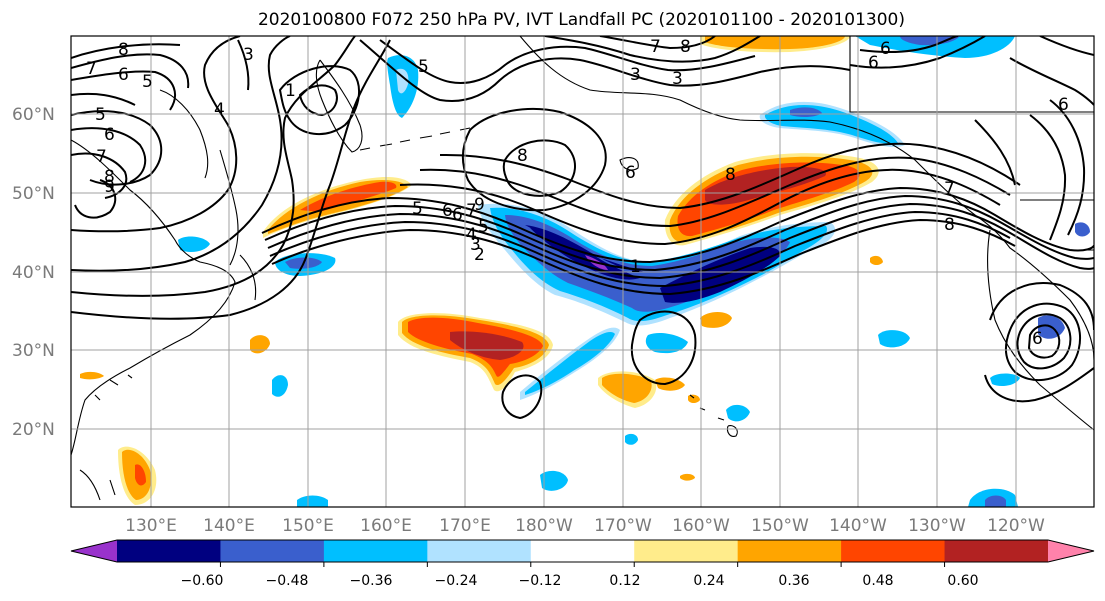 This screenshot has height=601, width=1105. Describe the element at coordinates (1071, 551) in the screenshot. I see `colorbar-extend-high` at that location.